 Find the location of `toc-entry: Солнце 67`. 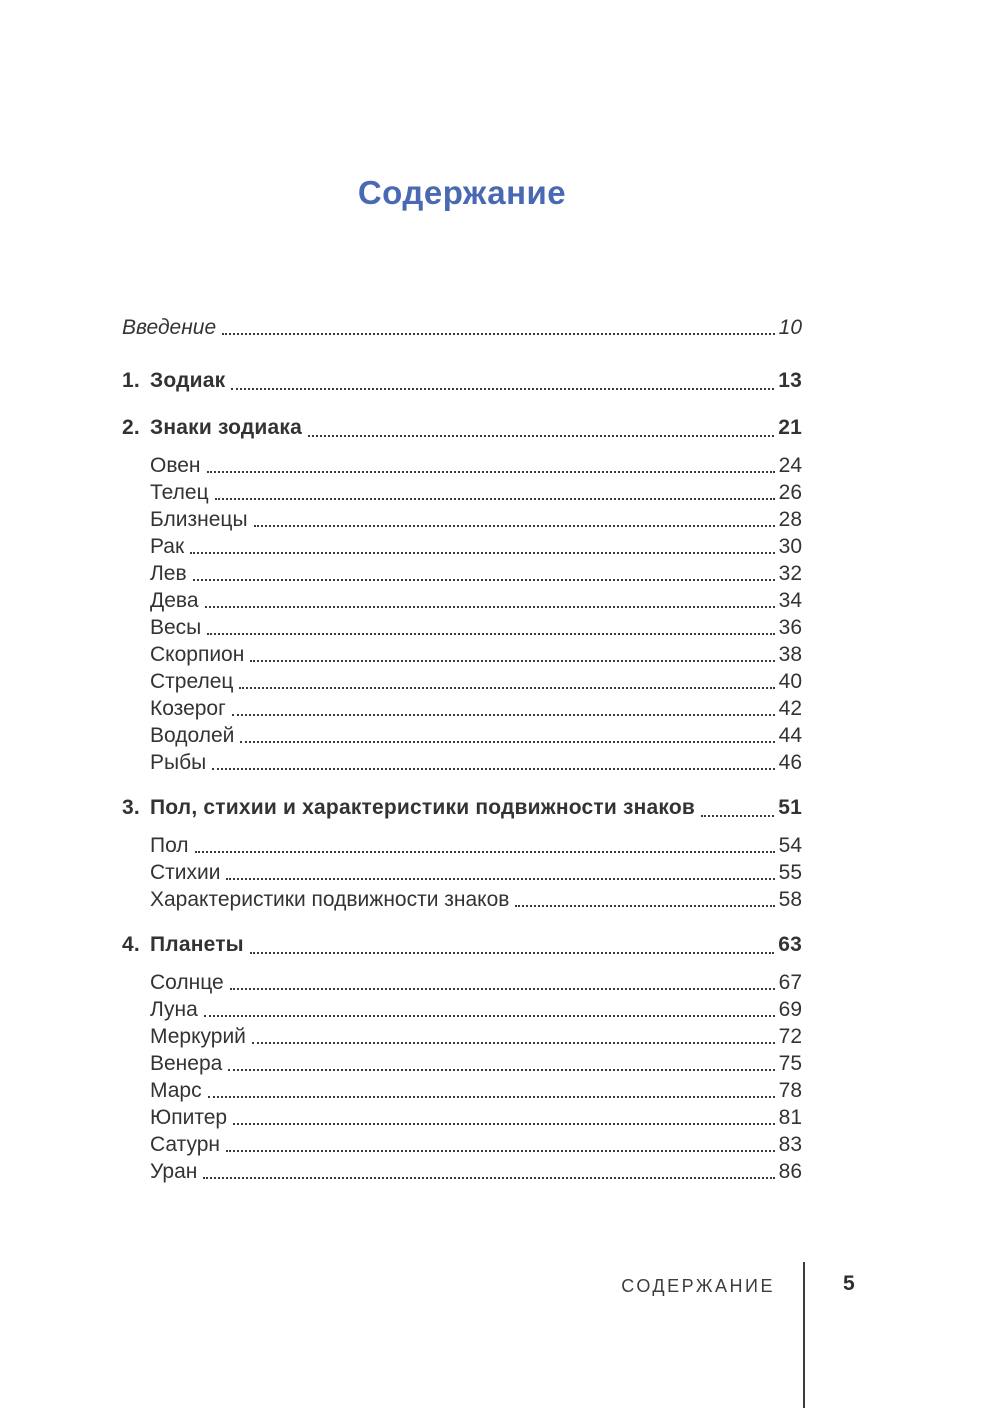

toc-entry: Солнце 67 is located at coordinates (462, 982).